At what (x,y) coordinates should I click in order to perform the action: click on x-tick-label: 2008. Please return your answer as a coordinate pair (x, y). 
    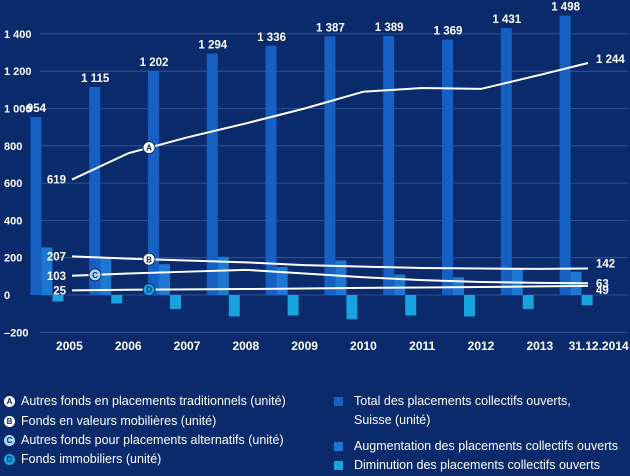
    Looking at the image, I should click on (245, 344).